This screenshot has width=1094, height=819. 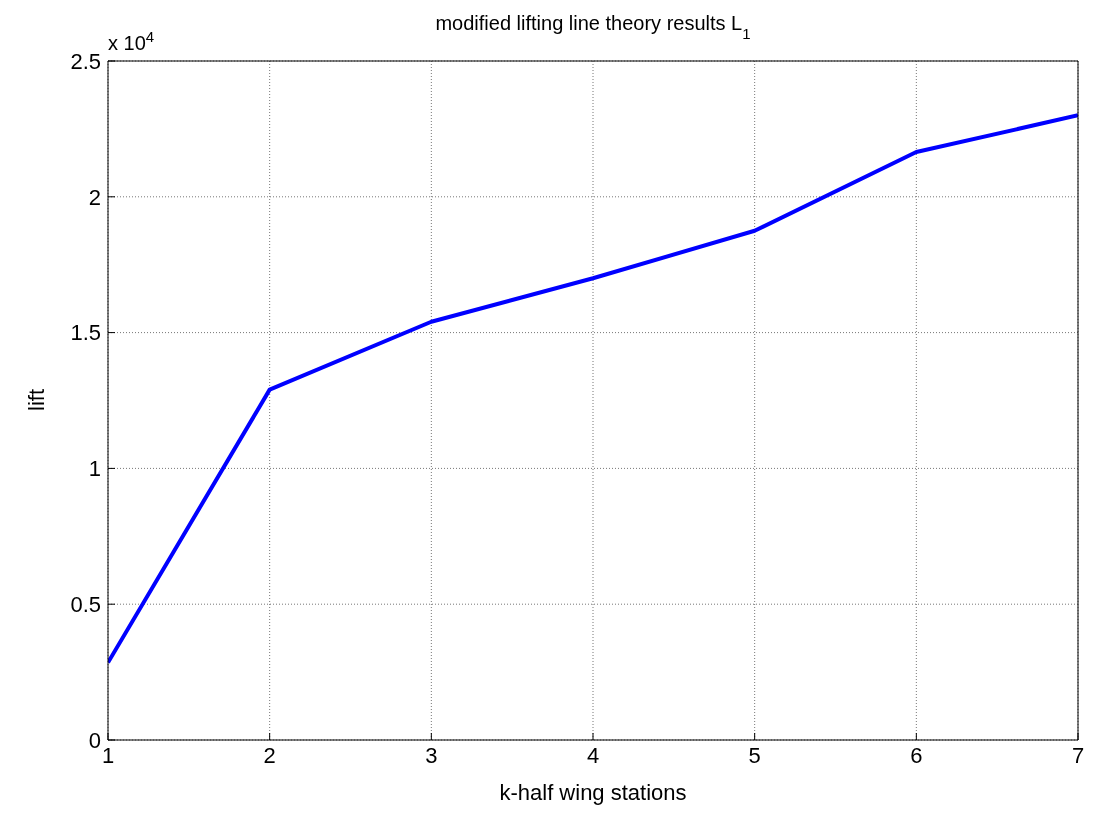 I want to click on text: x 10$^{4}$, so click(x=131, y=40).